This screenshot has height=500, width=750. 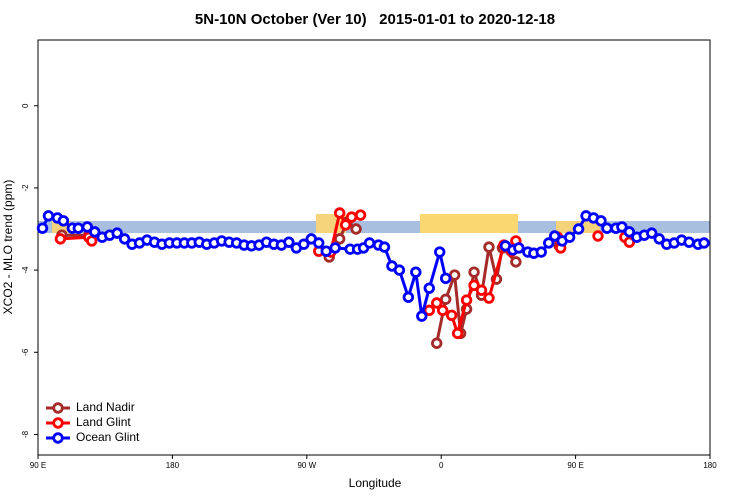 I want to click on ocean-strip, so click(x=374, y=227).